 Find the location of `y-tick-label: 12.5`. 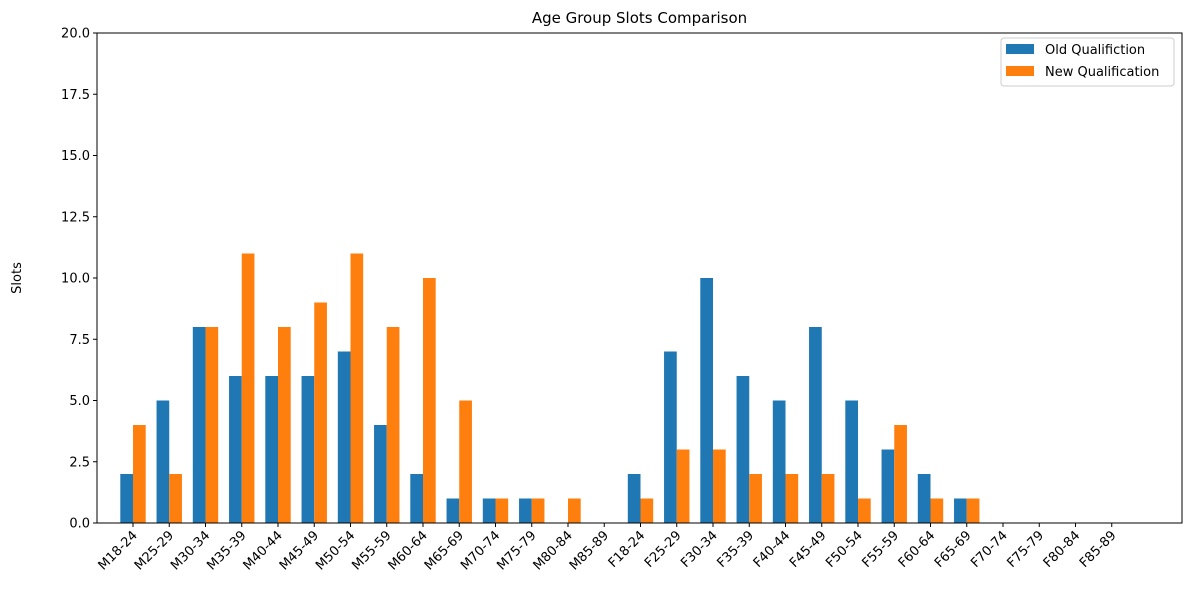

y-tick-label: 12.5 is located at coordinates (75, 217).